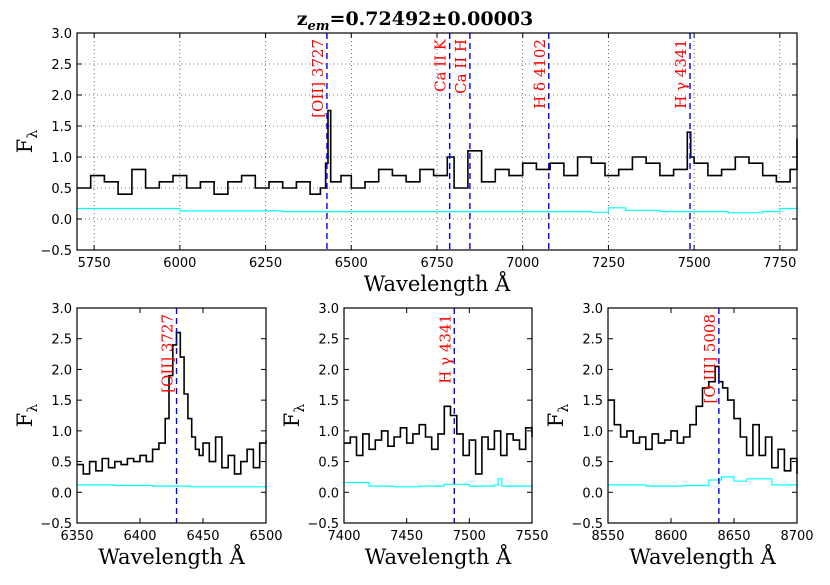 The width and height of the screenshot is (830, 585). I want to click on x-tick-label: 7550, so click(531, 536).